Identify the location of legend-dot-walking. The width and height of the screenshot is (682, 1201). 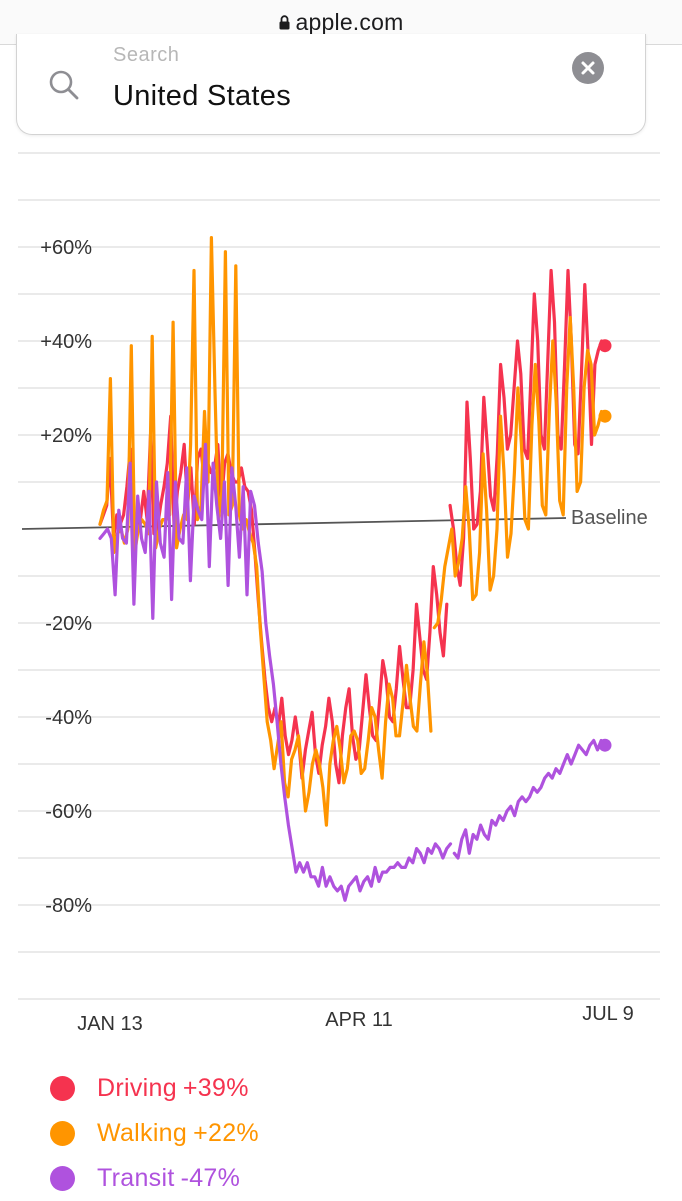
(62, 1133).